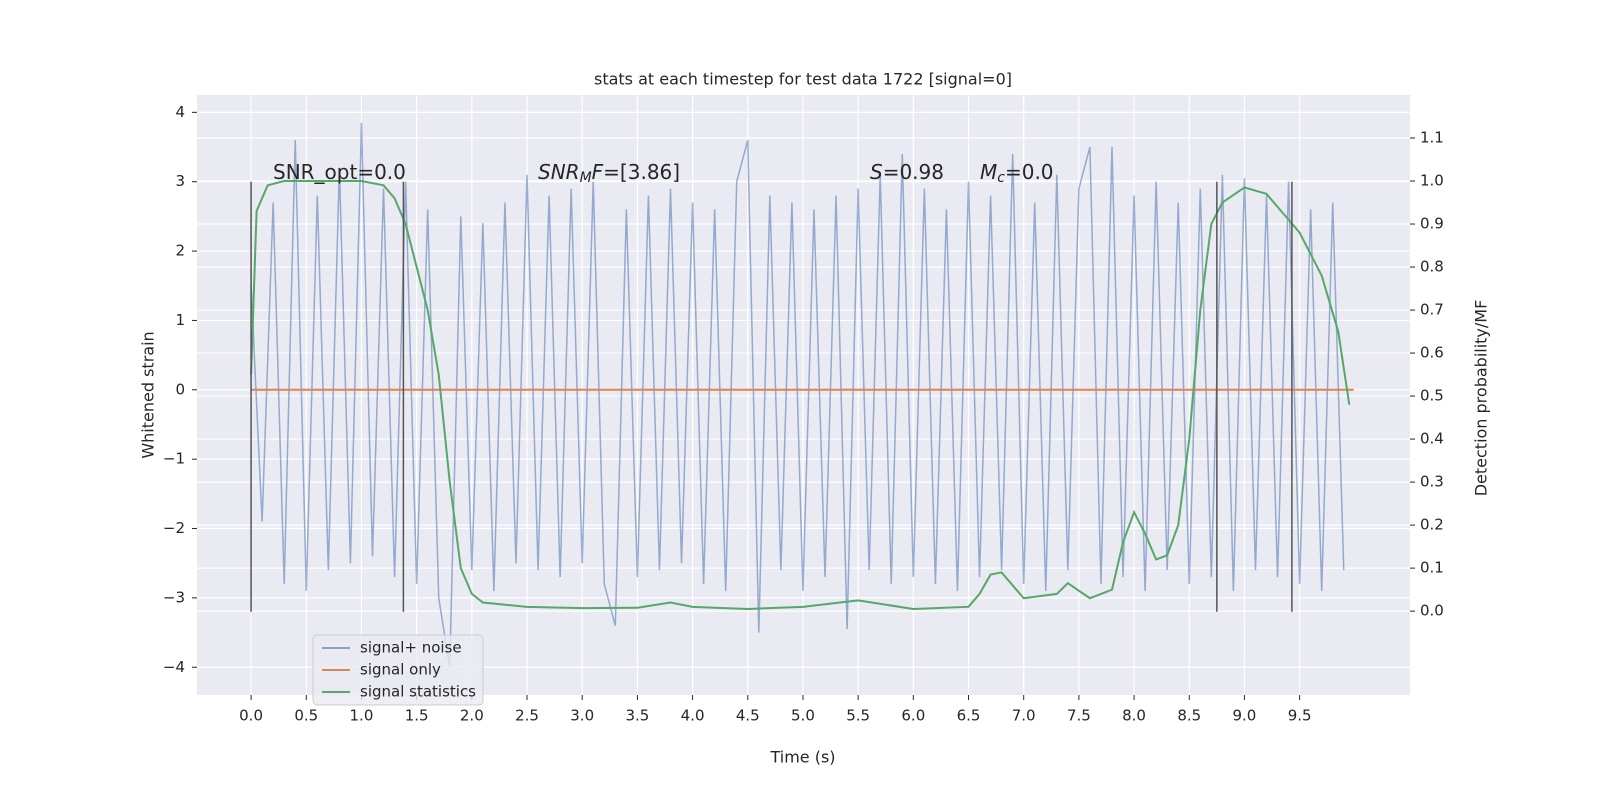 Image resolution: width=1600 pixels, height=800 pixels. I want to click on y-tick-label: 2, so click(180, 251).